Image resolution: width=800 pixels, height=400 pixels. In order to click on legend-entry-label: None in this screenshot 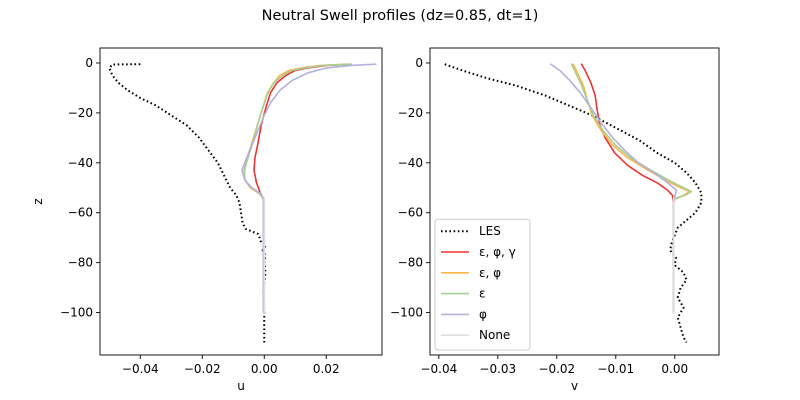, I will do `click(494, 335)`.